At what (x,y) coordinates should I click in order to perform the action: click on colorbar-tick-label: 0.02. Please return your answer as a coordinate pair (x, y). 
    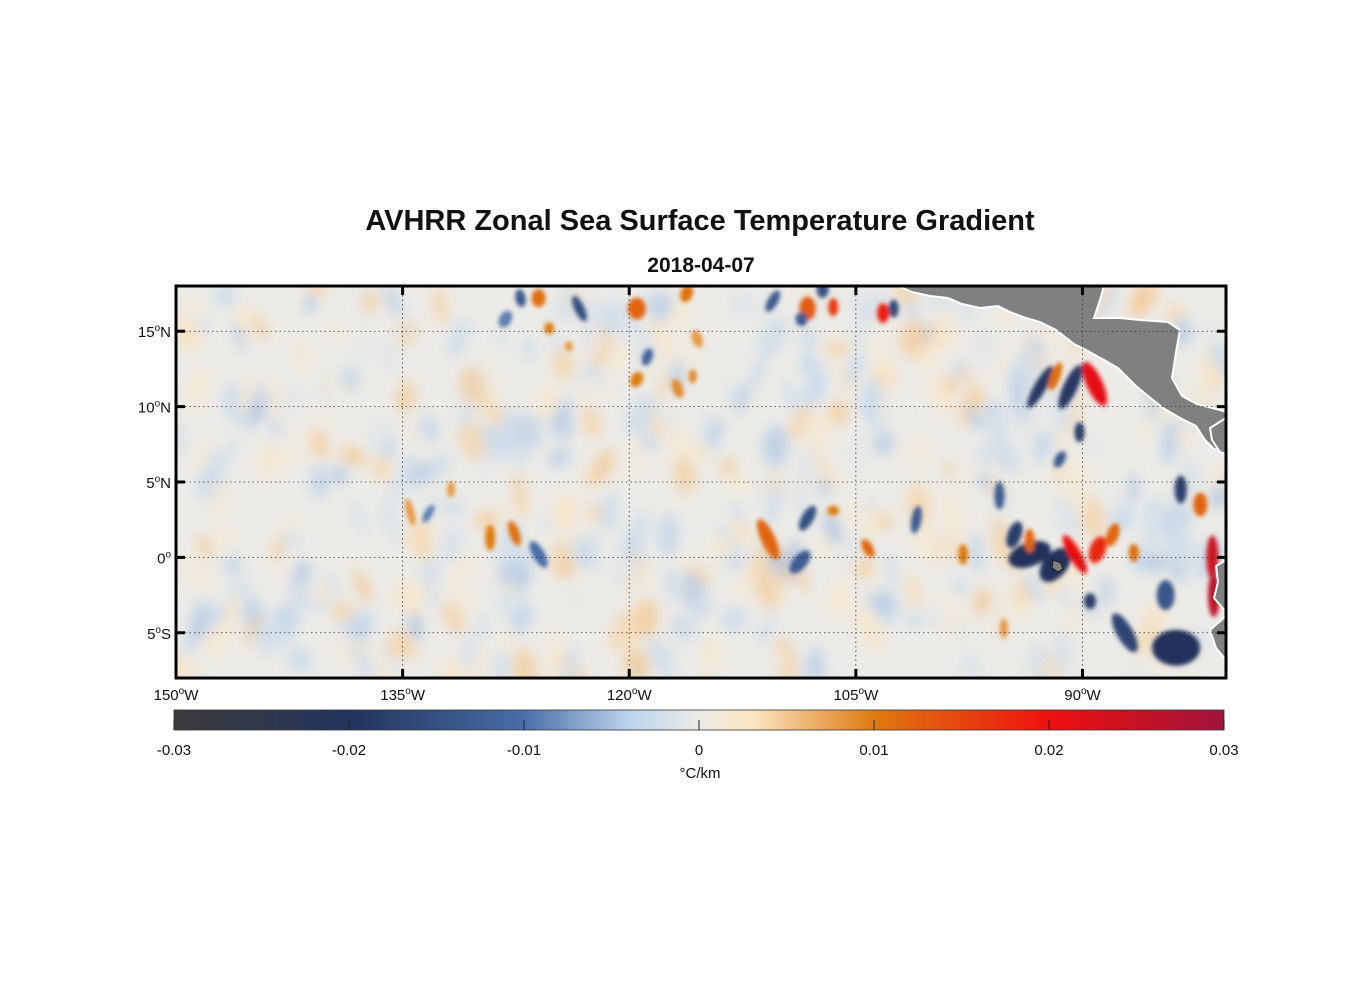
    Looking at the image, I should click on (1048, 750).